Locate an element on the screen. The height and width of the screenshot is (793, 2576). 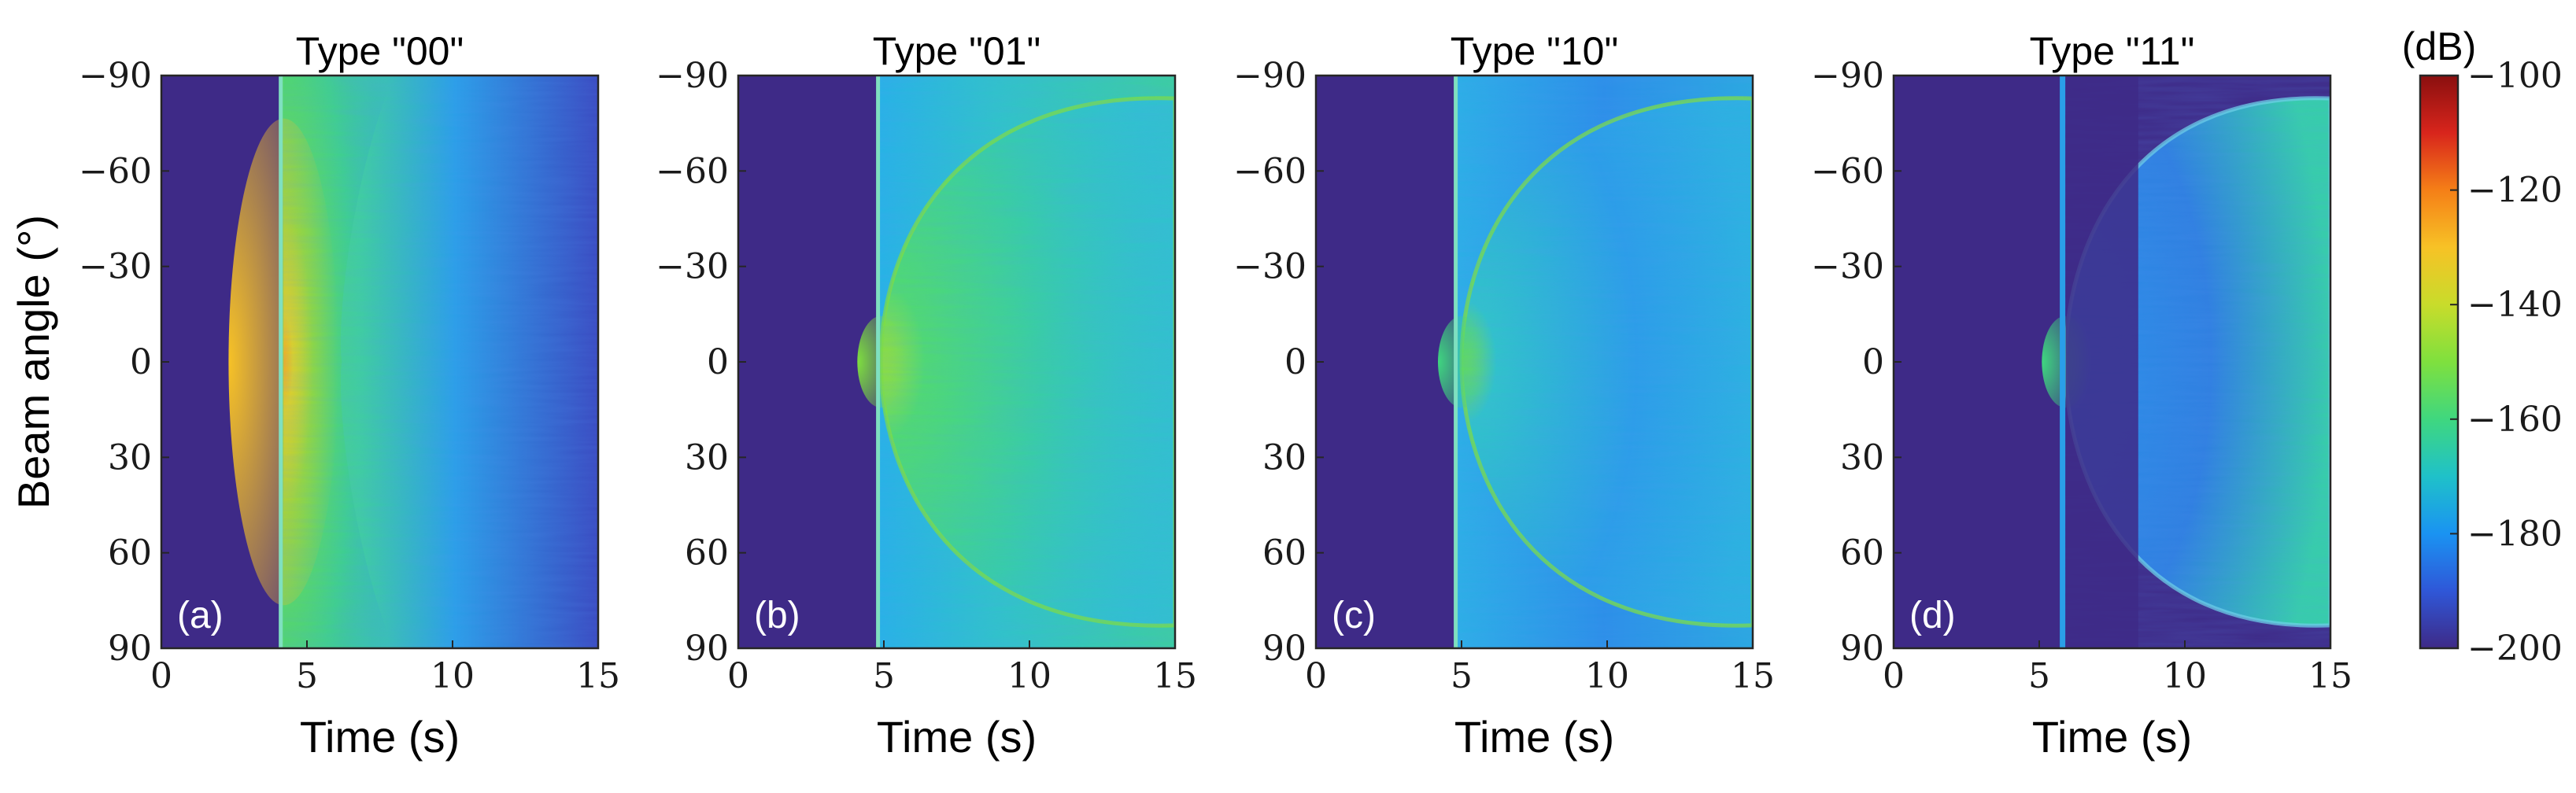
colorbar-tick-label: −160 is located at coordinates (2515, 420).